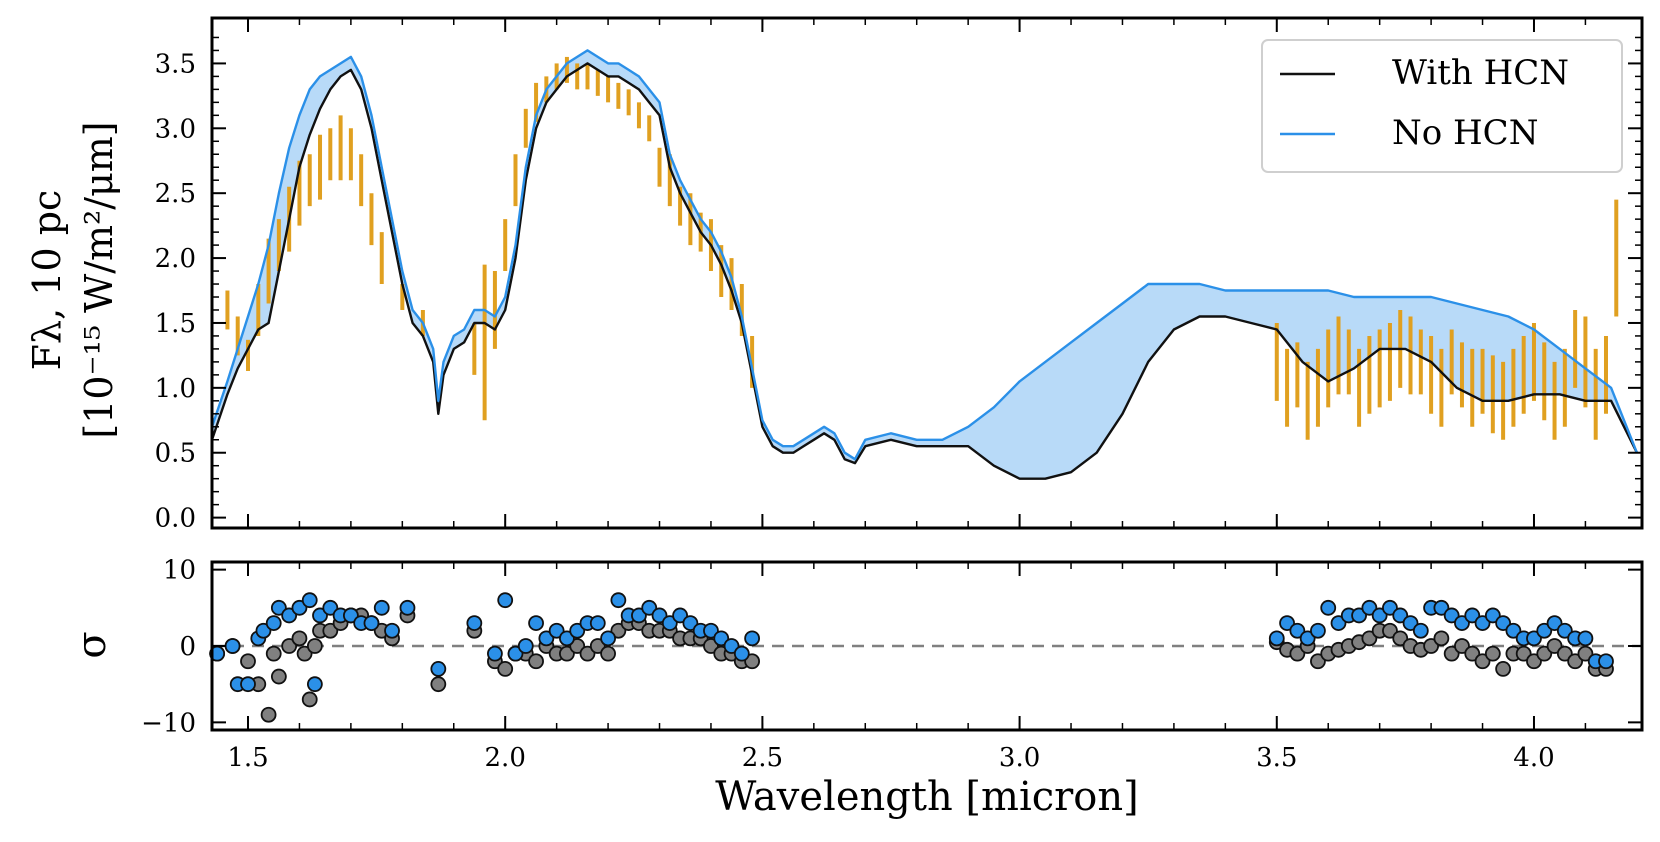 This screenshot has height=842, width=1660. I want to click on legend-box, so click(1442, 106).